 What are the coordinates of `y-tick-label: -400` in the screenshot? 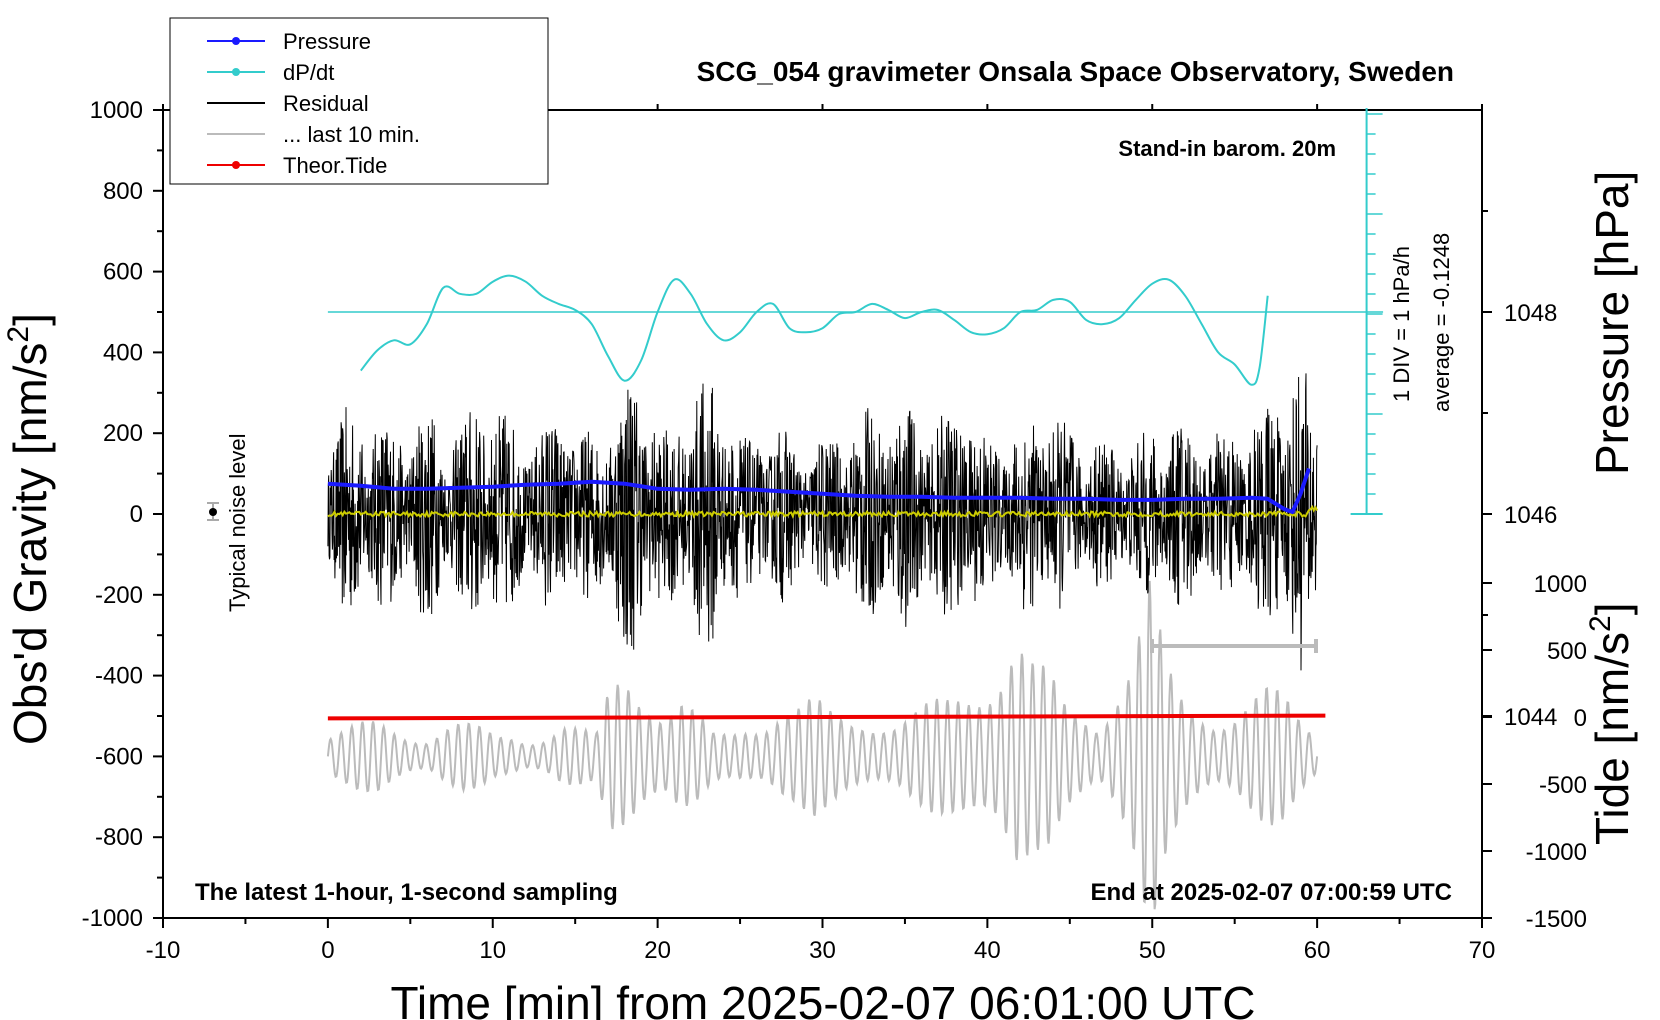 It's located at (119, 676).